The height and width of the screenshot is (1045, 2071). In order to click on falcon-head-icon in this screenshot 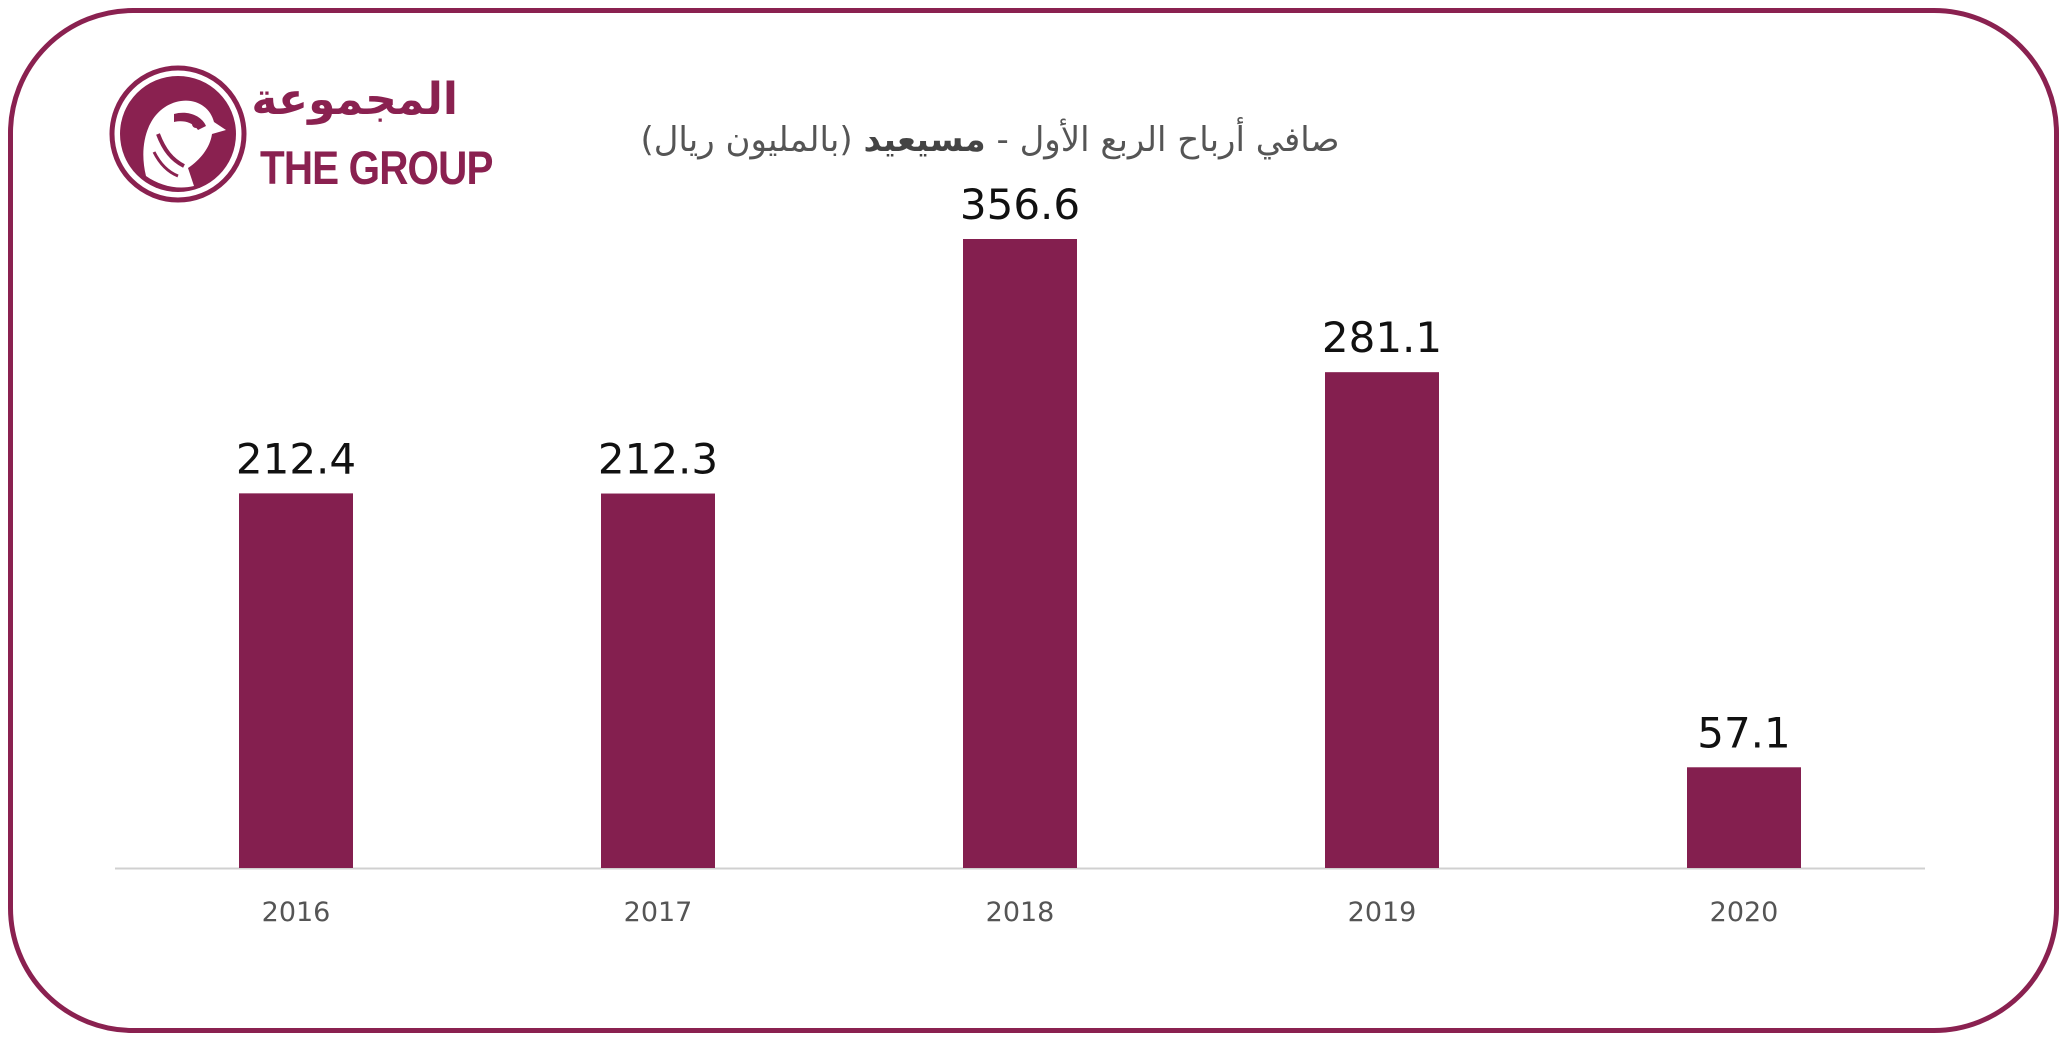, I will do `click(178, 134)`.